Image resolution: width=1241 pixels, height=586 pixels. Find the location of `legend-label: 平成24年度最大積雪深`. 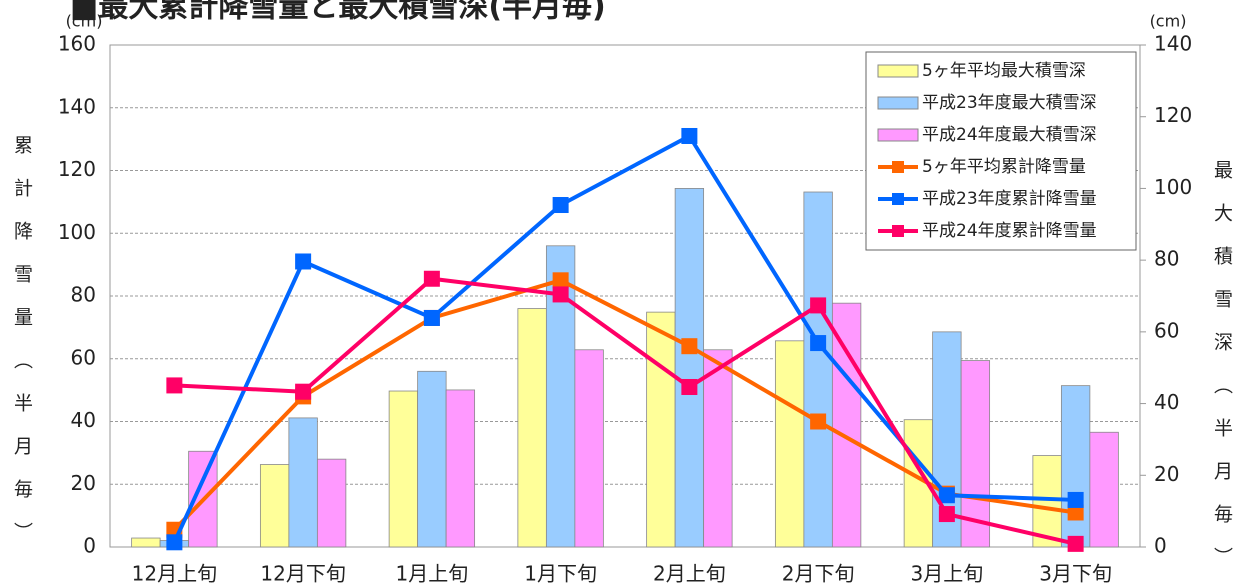

legend-label: 平成24年度最大積雪深 is located at coordinates (1009, 135).